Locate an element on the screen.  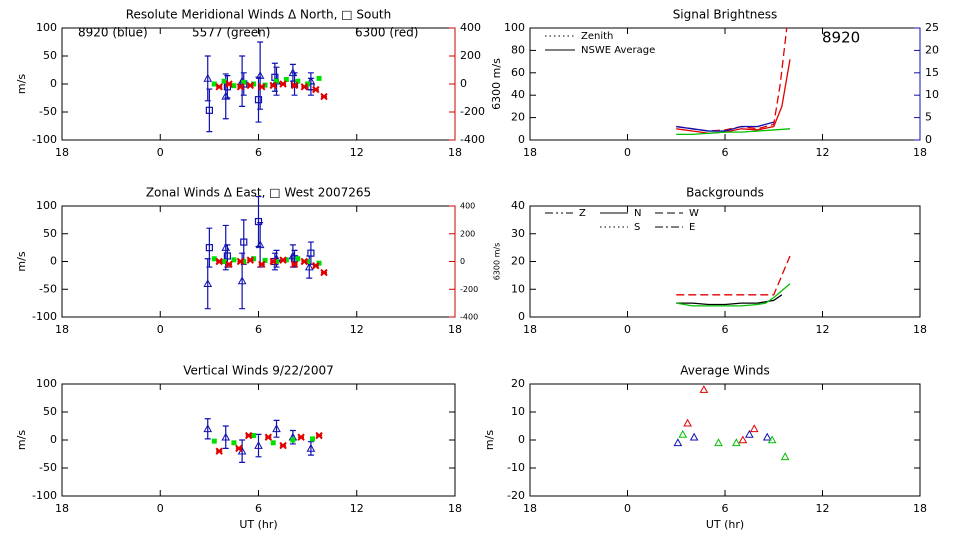
legend-label: NSWE Average is located at coordinates (618, 50).